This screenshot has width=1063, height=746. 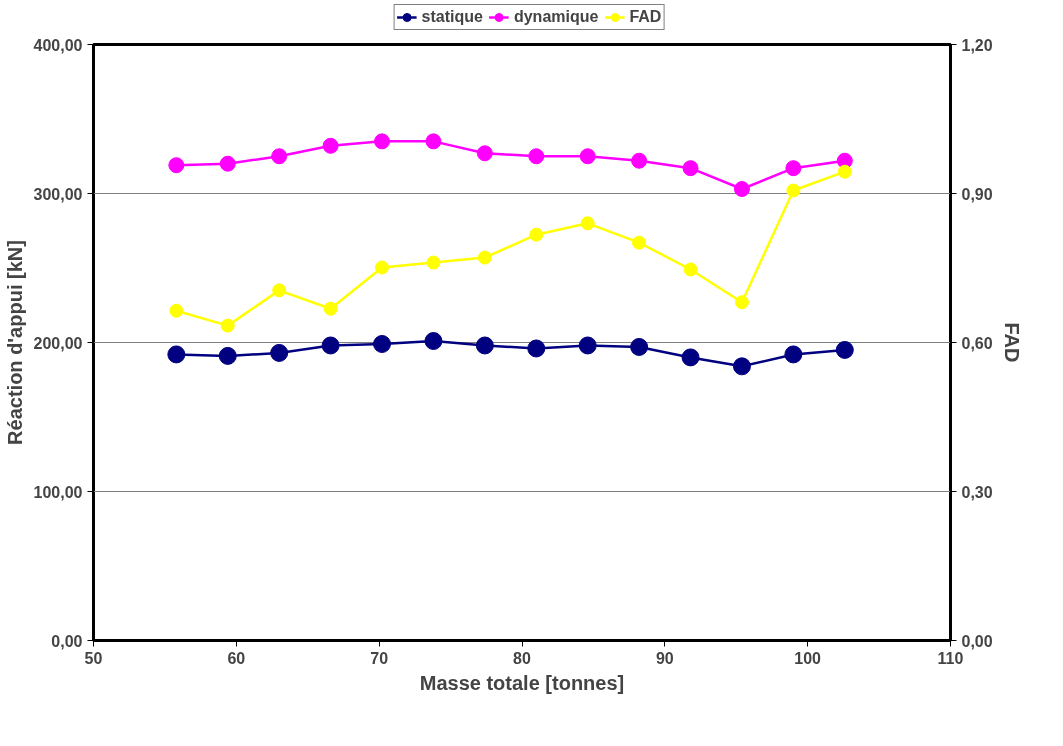 What do you see at coordinates (977, 641) in the screenshot?
I see `y2-tick-label: 0,00` at bounding box center [977, 641].